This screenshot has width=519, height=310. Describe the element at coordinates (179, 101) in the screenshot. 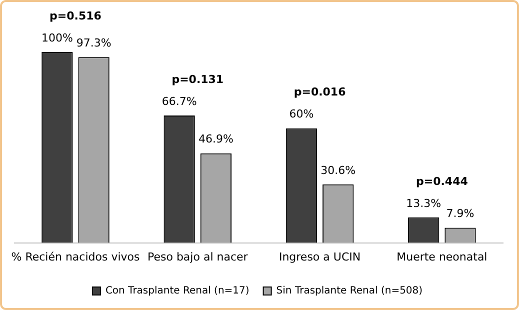

I see `data-label: 66.7%` at that location.